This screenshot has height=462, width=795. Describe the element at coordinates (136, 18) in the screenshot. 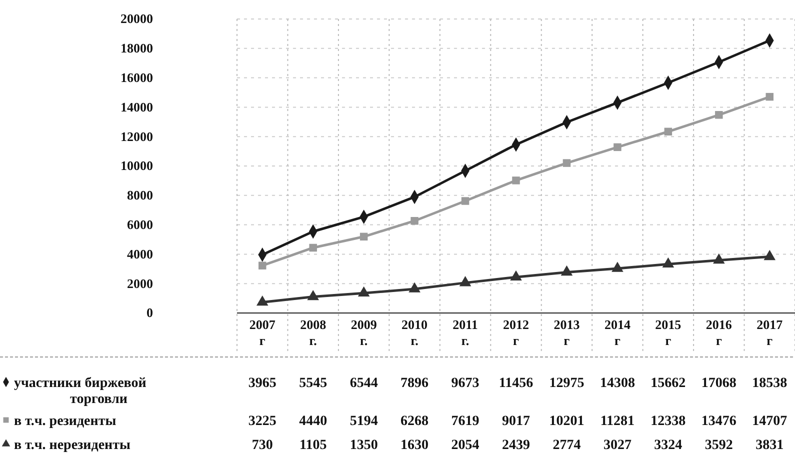

I see `y-tick-label: 20000` at that location.